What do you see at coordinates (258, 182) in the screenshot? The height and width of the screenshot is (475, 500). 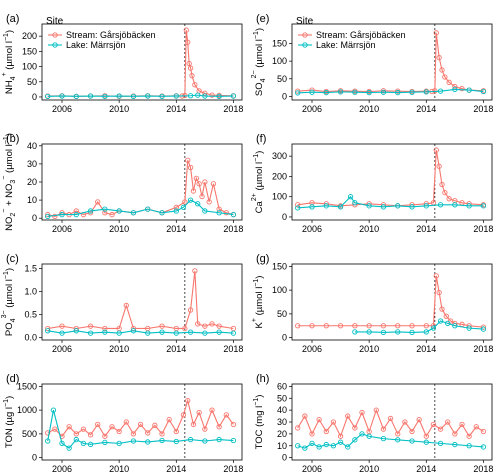 I see `y-axis-label: Ca2+ (µmol l−1)` at bounding box center [258, 182].